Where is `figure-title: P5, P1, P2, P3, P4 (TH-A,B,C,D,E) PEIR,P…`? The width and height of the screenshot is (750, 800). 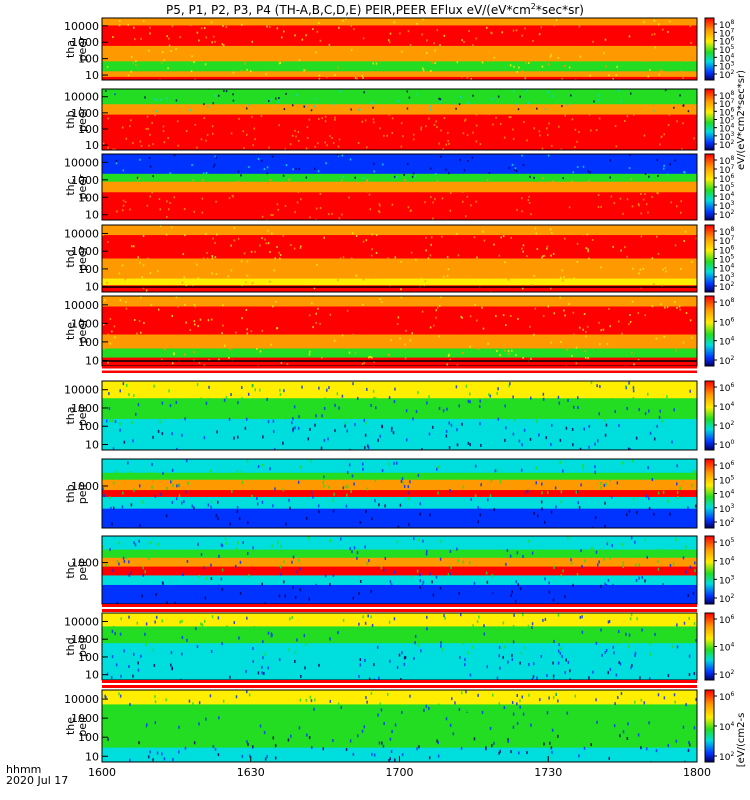
figure-title: P5, P1, P2, P3, P4 (TH-A,B,C,D,E) PEIR,P… is located at coordinates (375, 9).